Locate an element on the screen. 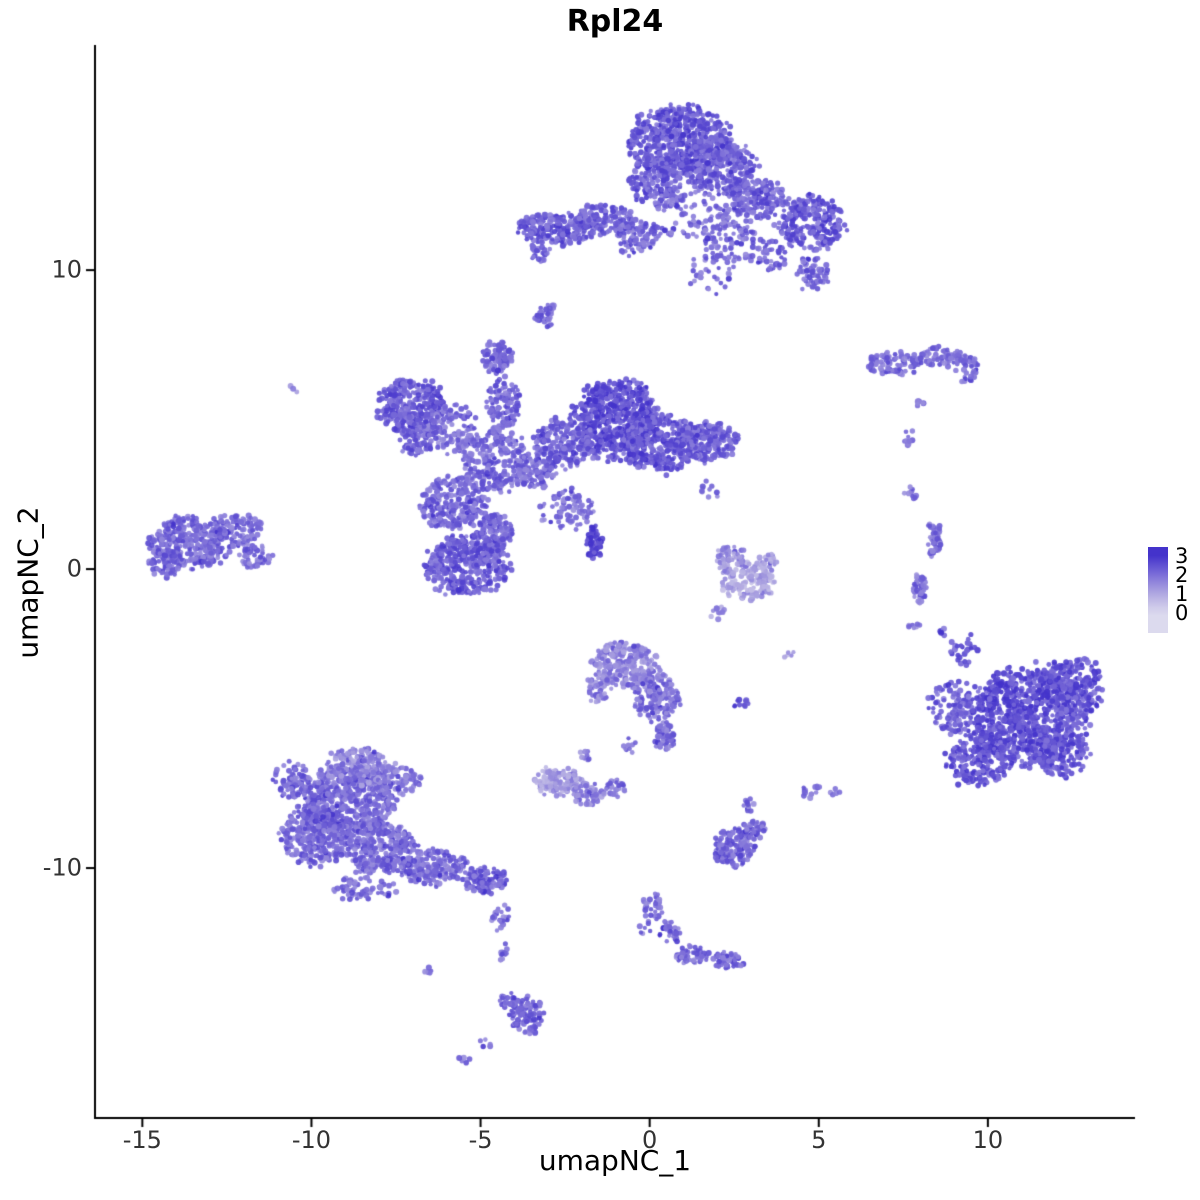 The image size is (1200, 1200). legend-gradient-bar is located at coordinates (1158, 590).